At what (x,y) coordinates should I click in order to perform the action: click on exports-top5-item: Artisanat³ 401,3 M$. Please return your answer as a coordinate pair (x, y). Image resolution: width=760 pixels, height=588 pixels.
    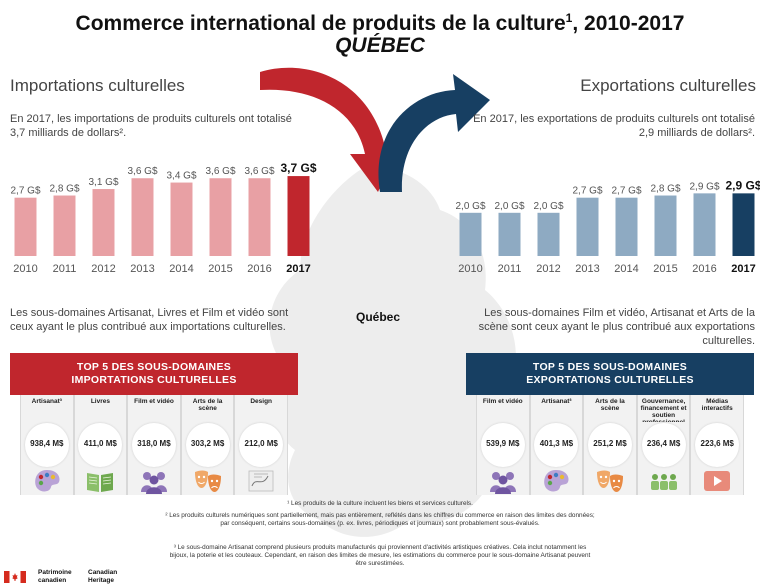
    Looking at the image, I should click on (556, 445).